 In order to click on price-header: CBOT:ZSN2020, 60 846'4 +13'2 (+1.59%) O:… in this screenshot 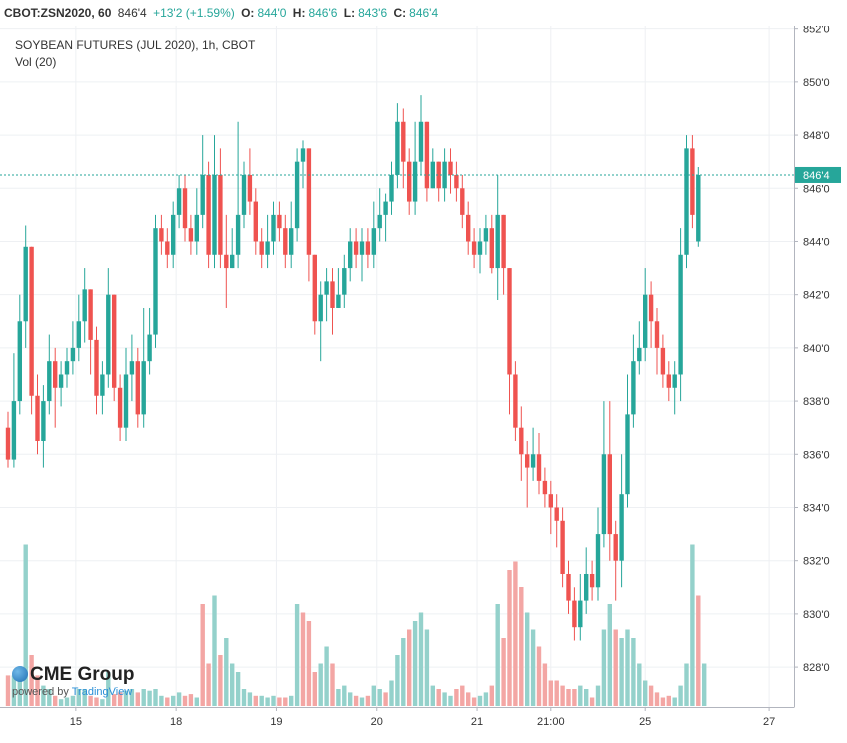, I will do `click(222, 15)`.